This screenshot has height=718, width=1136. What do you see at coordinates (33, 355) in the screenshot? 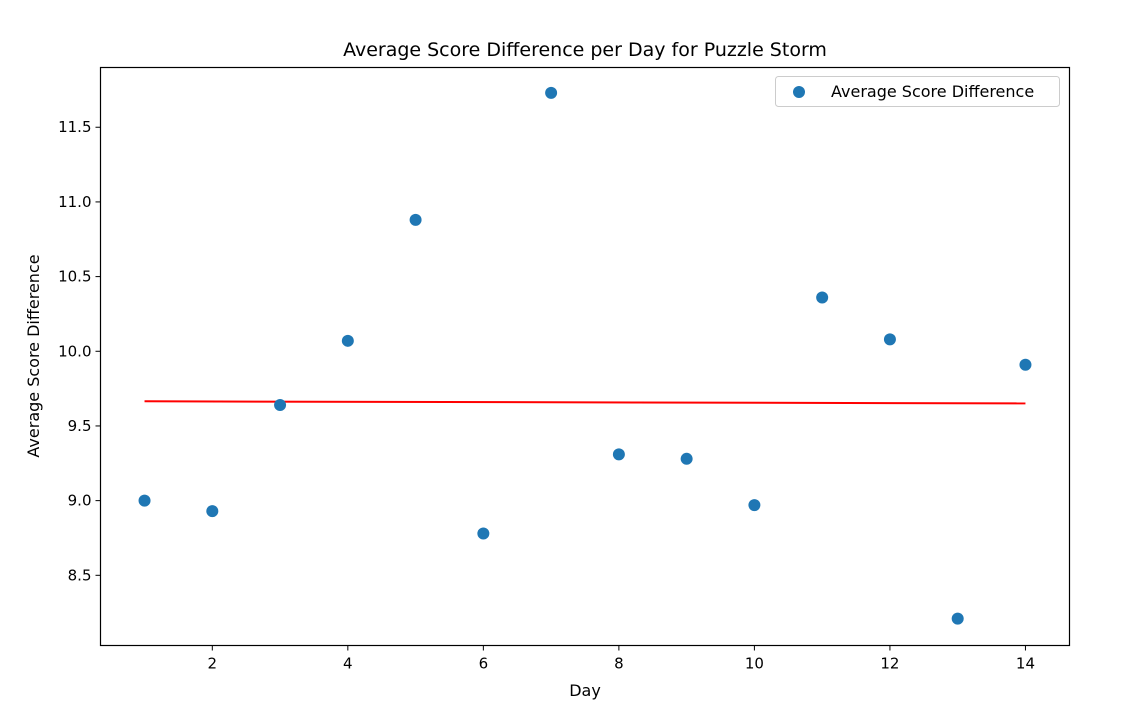
I see `y-axis-label: Average Score Difference` at bounding box center [33, 355].